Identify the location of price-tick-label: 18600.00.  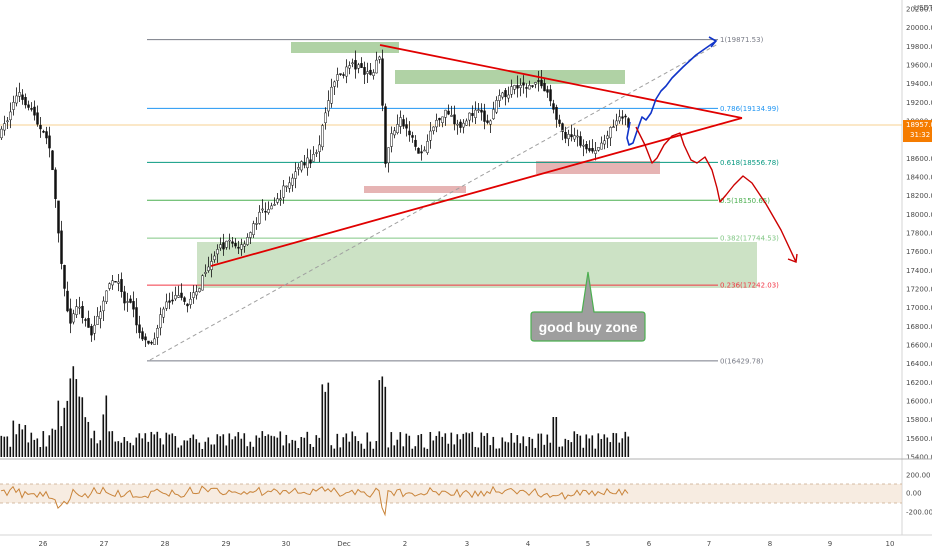
(919, 159).